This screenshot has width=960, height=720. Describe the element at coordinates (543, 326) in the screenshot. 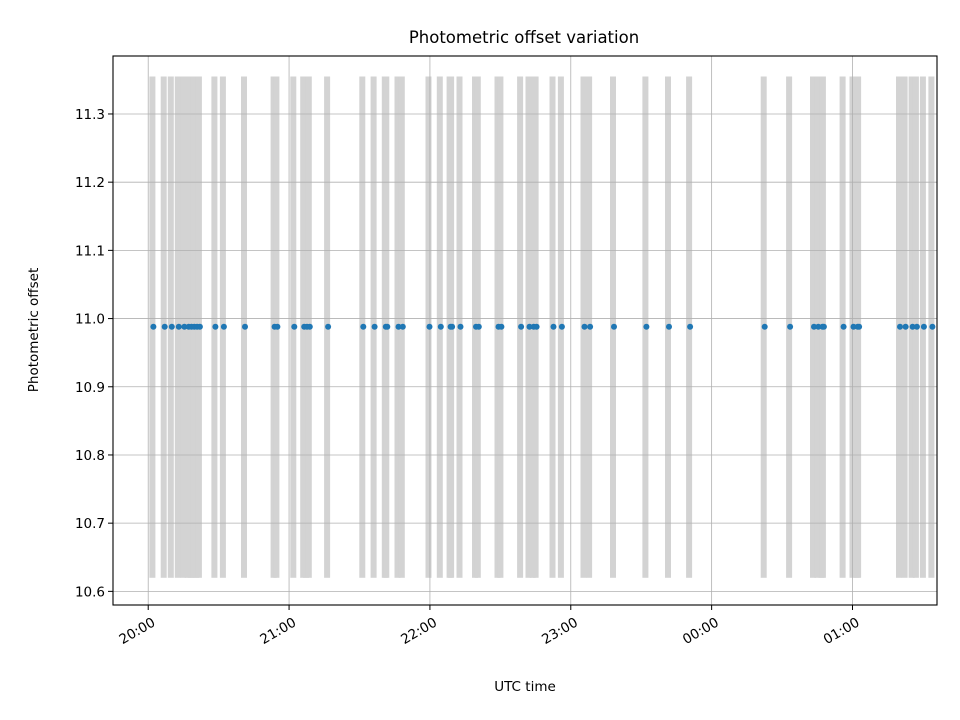

I see `data-points` at that location.